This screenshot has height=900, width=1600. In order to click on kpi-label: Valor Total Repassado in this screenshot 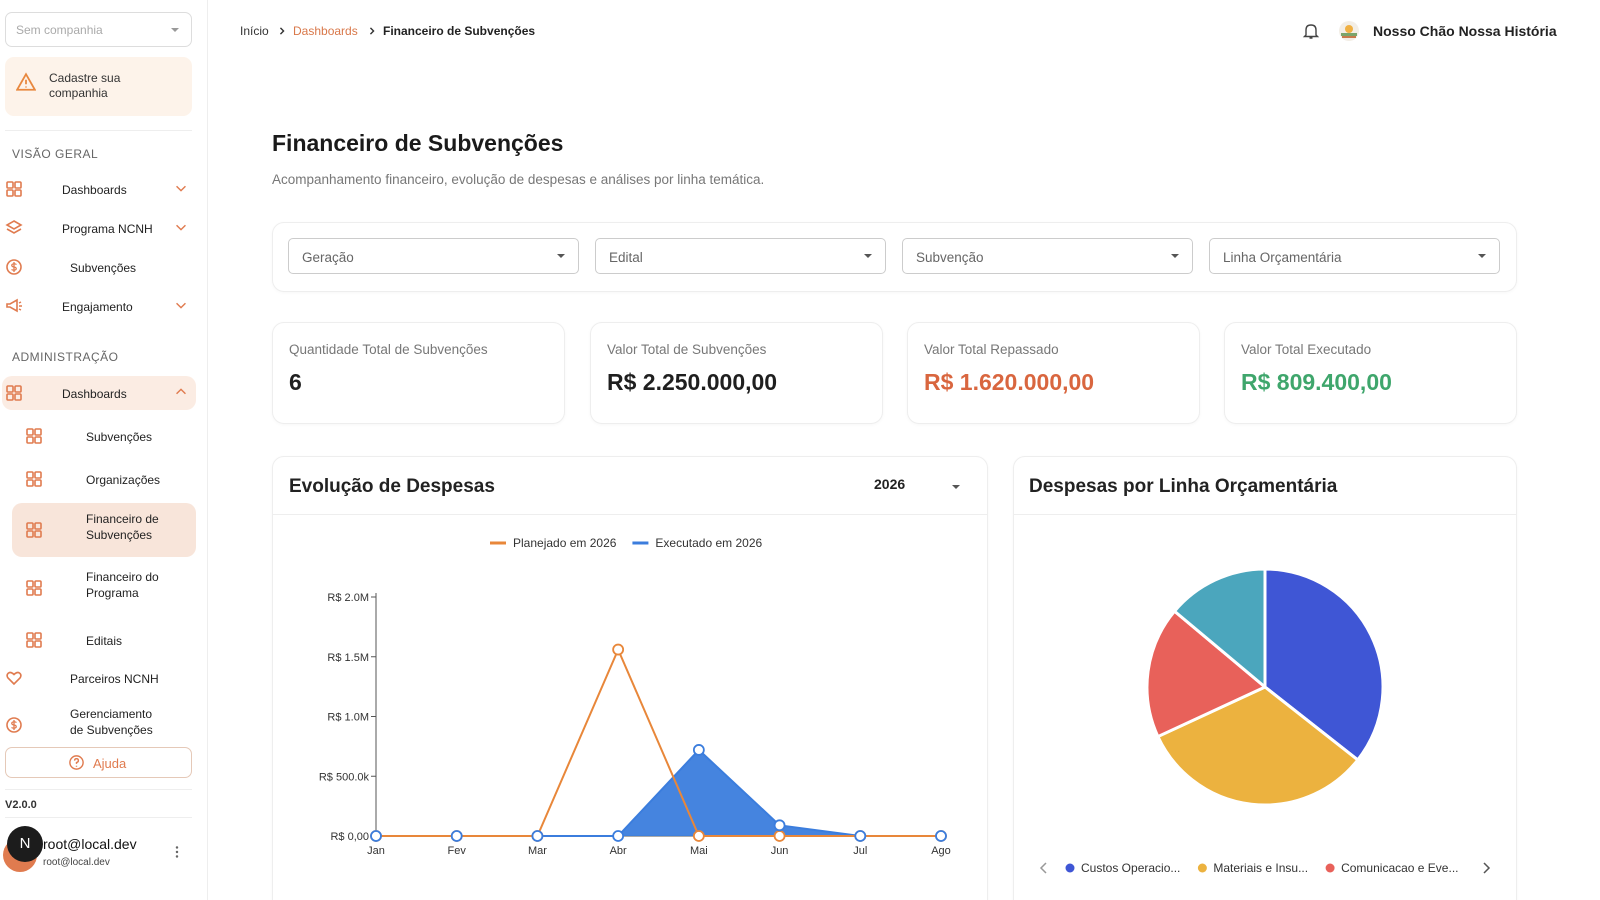, I will do `click(991, 349)`.